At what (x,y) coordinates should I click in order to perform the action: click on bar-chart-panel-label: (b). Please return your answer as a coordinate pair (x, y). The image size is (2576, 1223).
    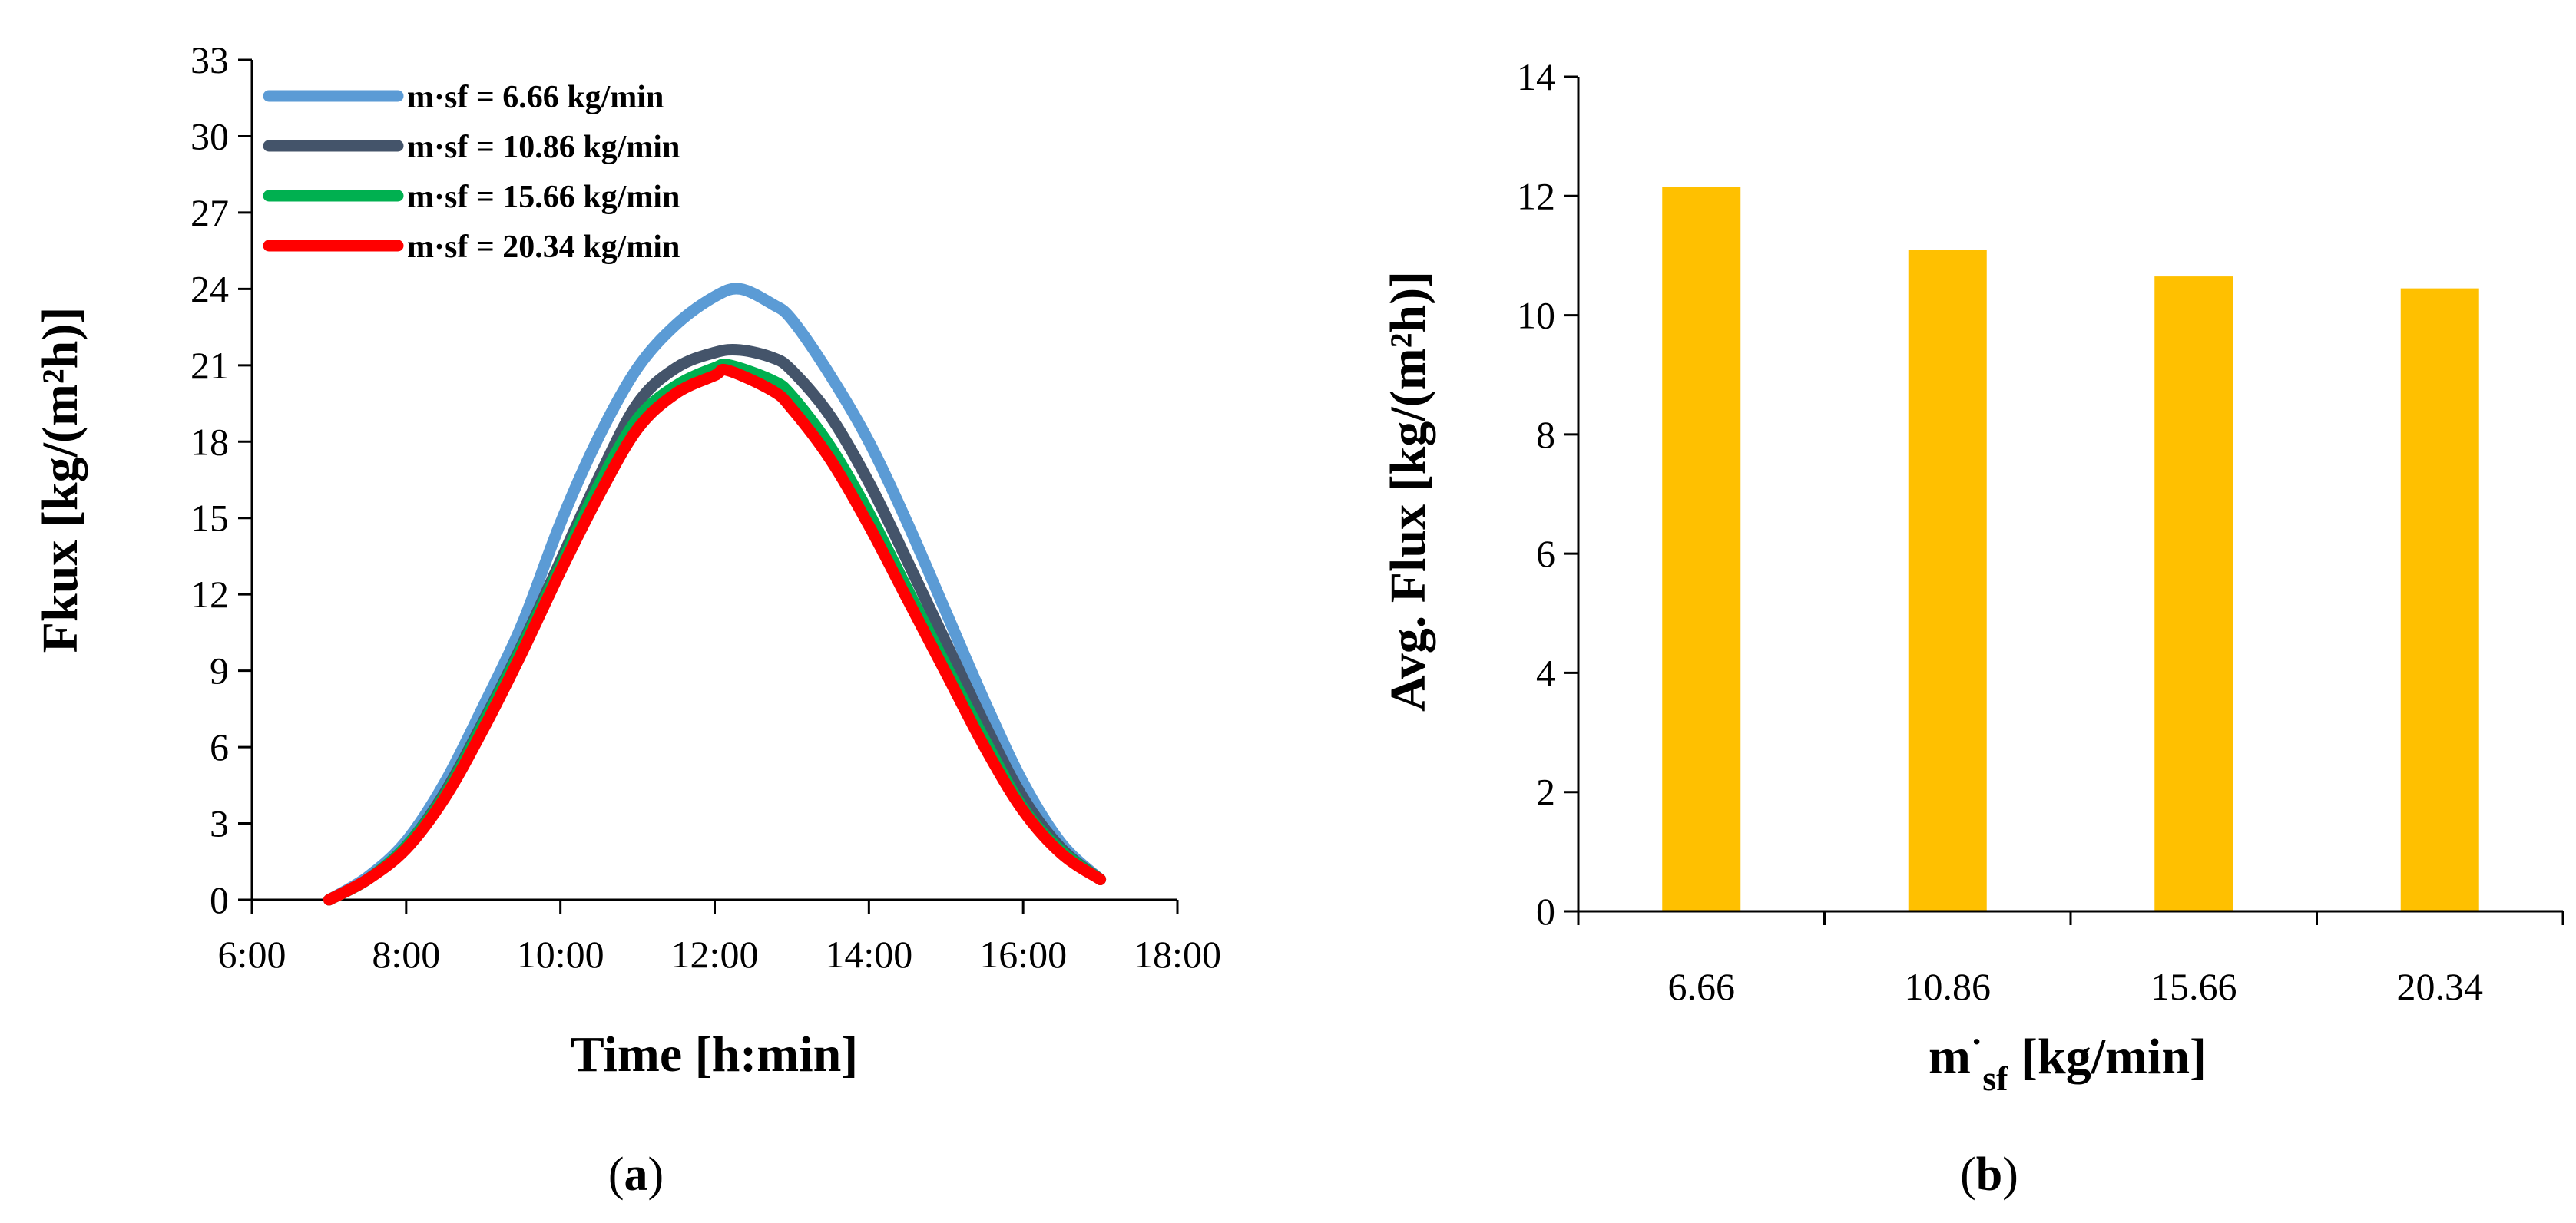
    Looking at the image, I should click on (1989, 1175).